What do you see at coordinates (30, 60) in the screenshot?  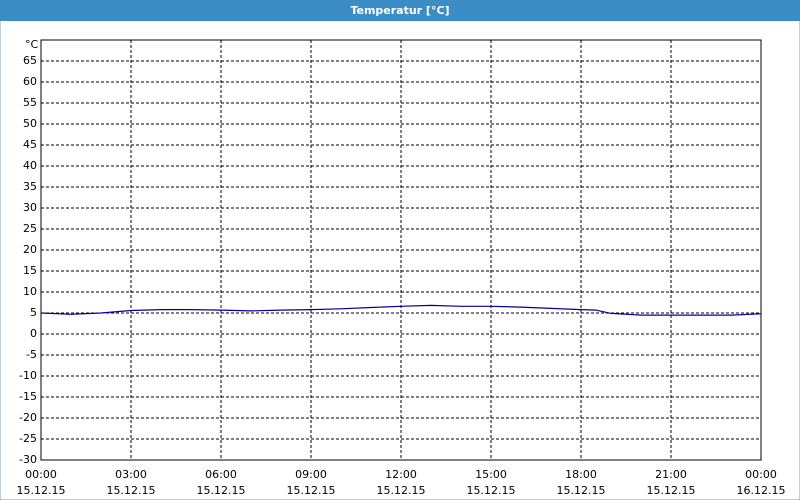 I see `y-tick-label: 65` at bounding box center [30, 60].